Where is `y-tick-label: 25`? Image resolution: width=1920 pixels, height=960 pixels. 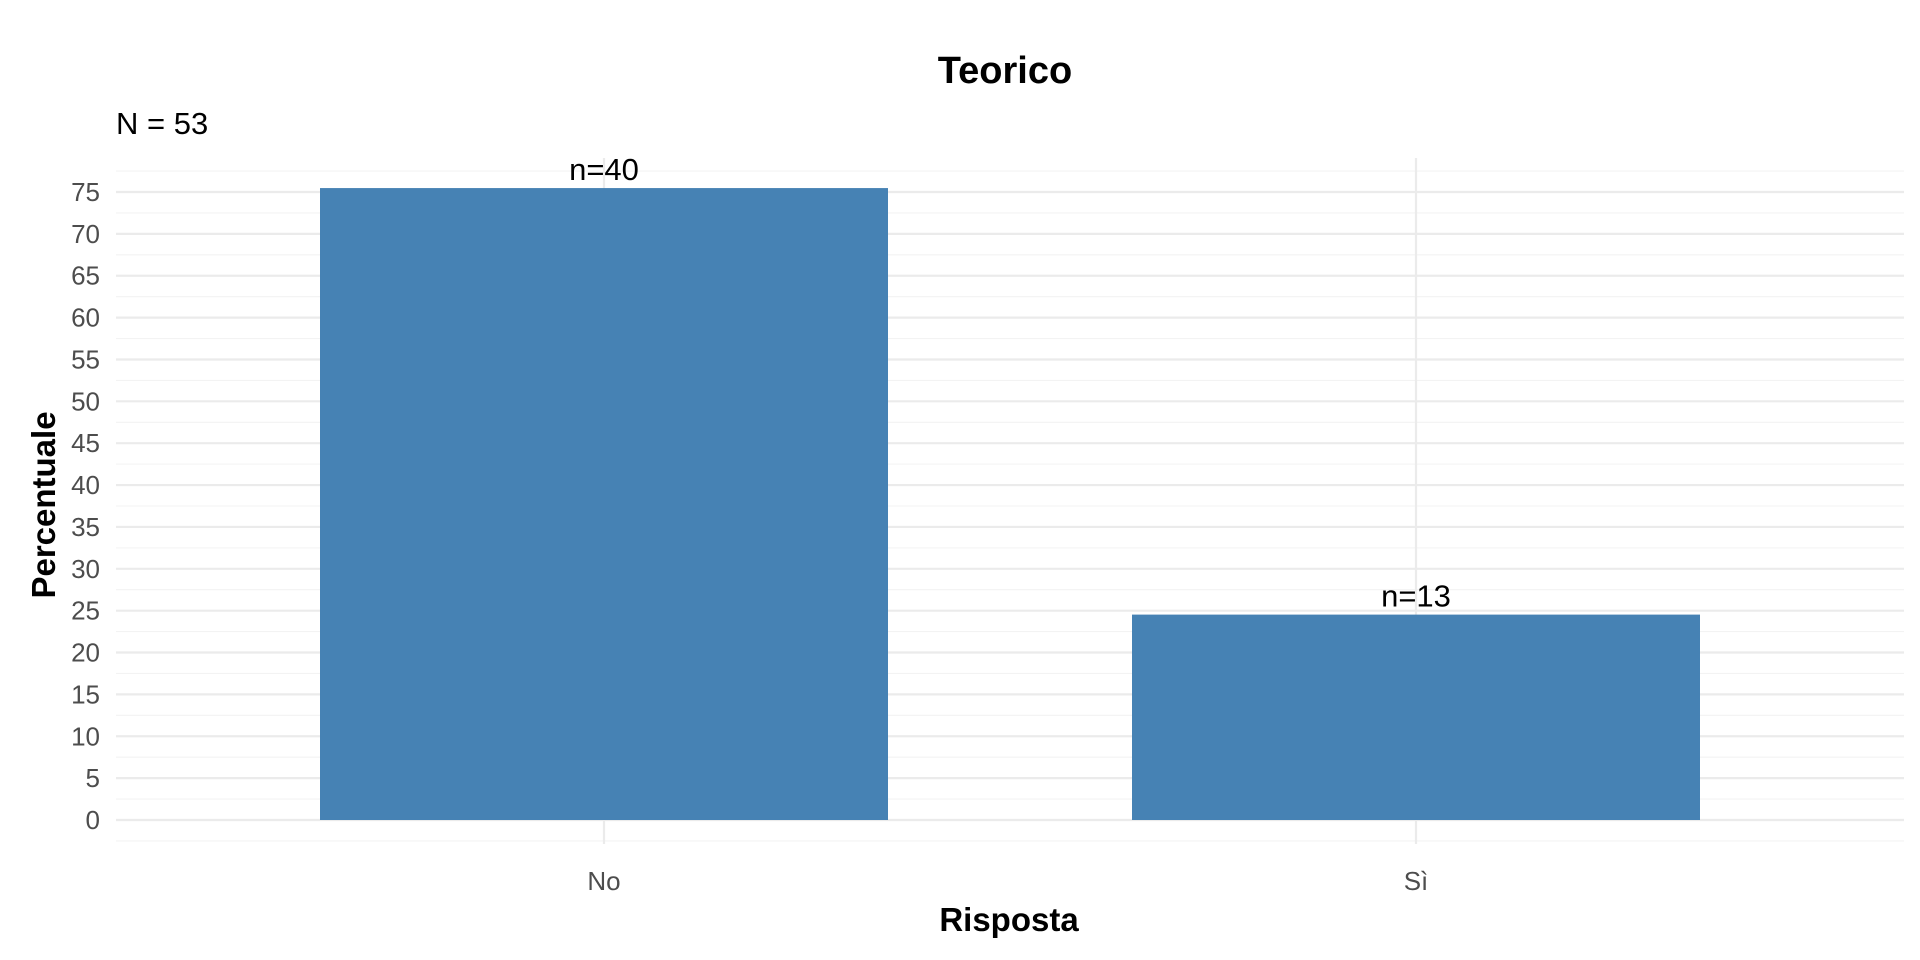 y-tick-label: 25 is located at coordinates (85, 611).